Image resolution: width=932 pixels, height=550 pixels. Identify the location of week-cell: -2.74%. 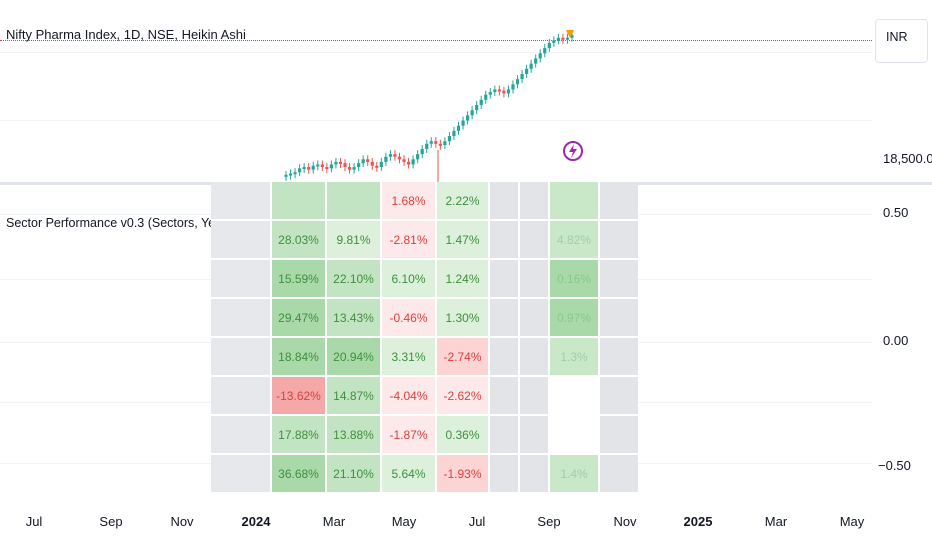
(462, 356).